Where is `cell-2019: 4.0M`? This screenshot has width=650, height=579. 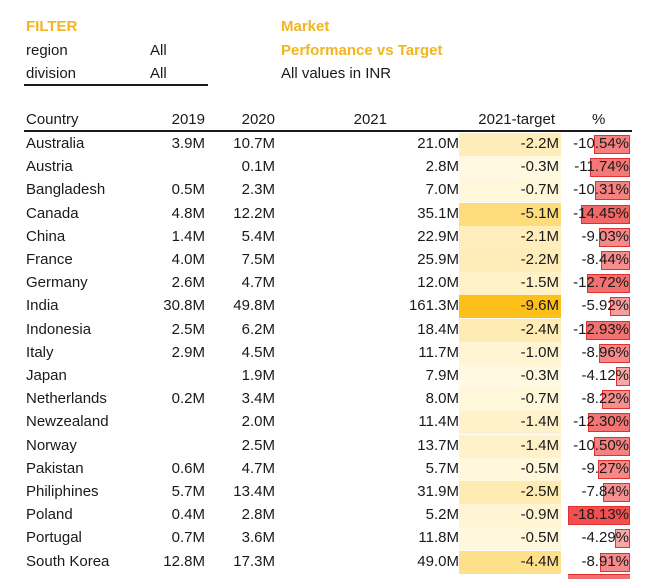
cell-2019: 4.0M is located at coordinates (188, 259).